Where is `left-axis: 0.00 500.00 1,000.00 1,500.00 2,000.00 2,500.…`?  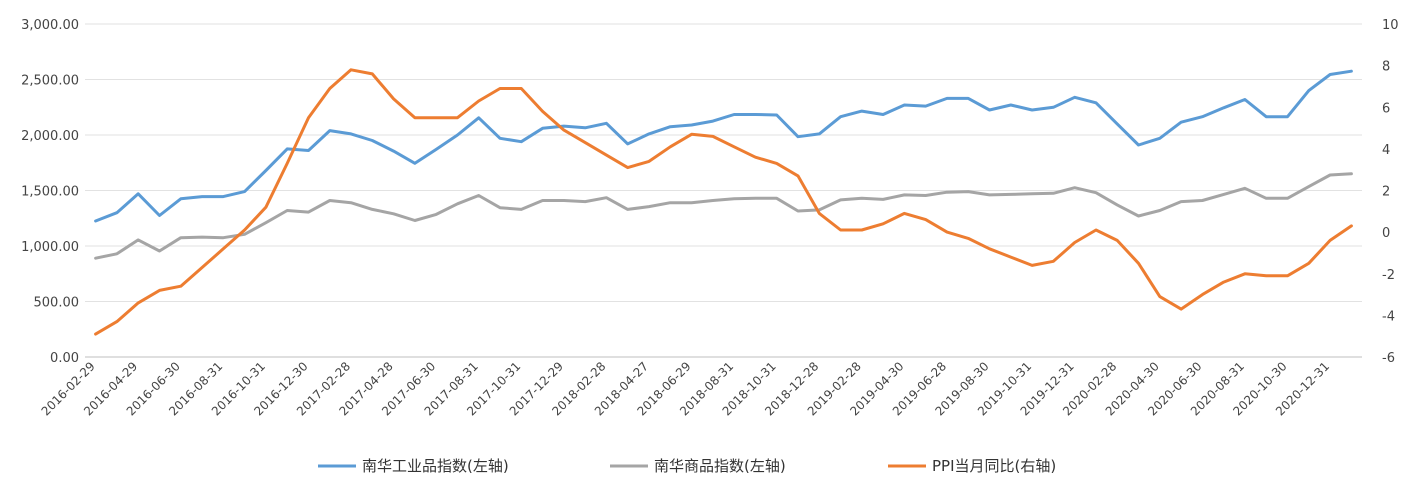
left-axis: 0.00 500.00 1,000.00 1,500.00 2,000.00 2,500.… is located at coordinates (50, 192).